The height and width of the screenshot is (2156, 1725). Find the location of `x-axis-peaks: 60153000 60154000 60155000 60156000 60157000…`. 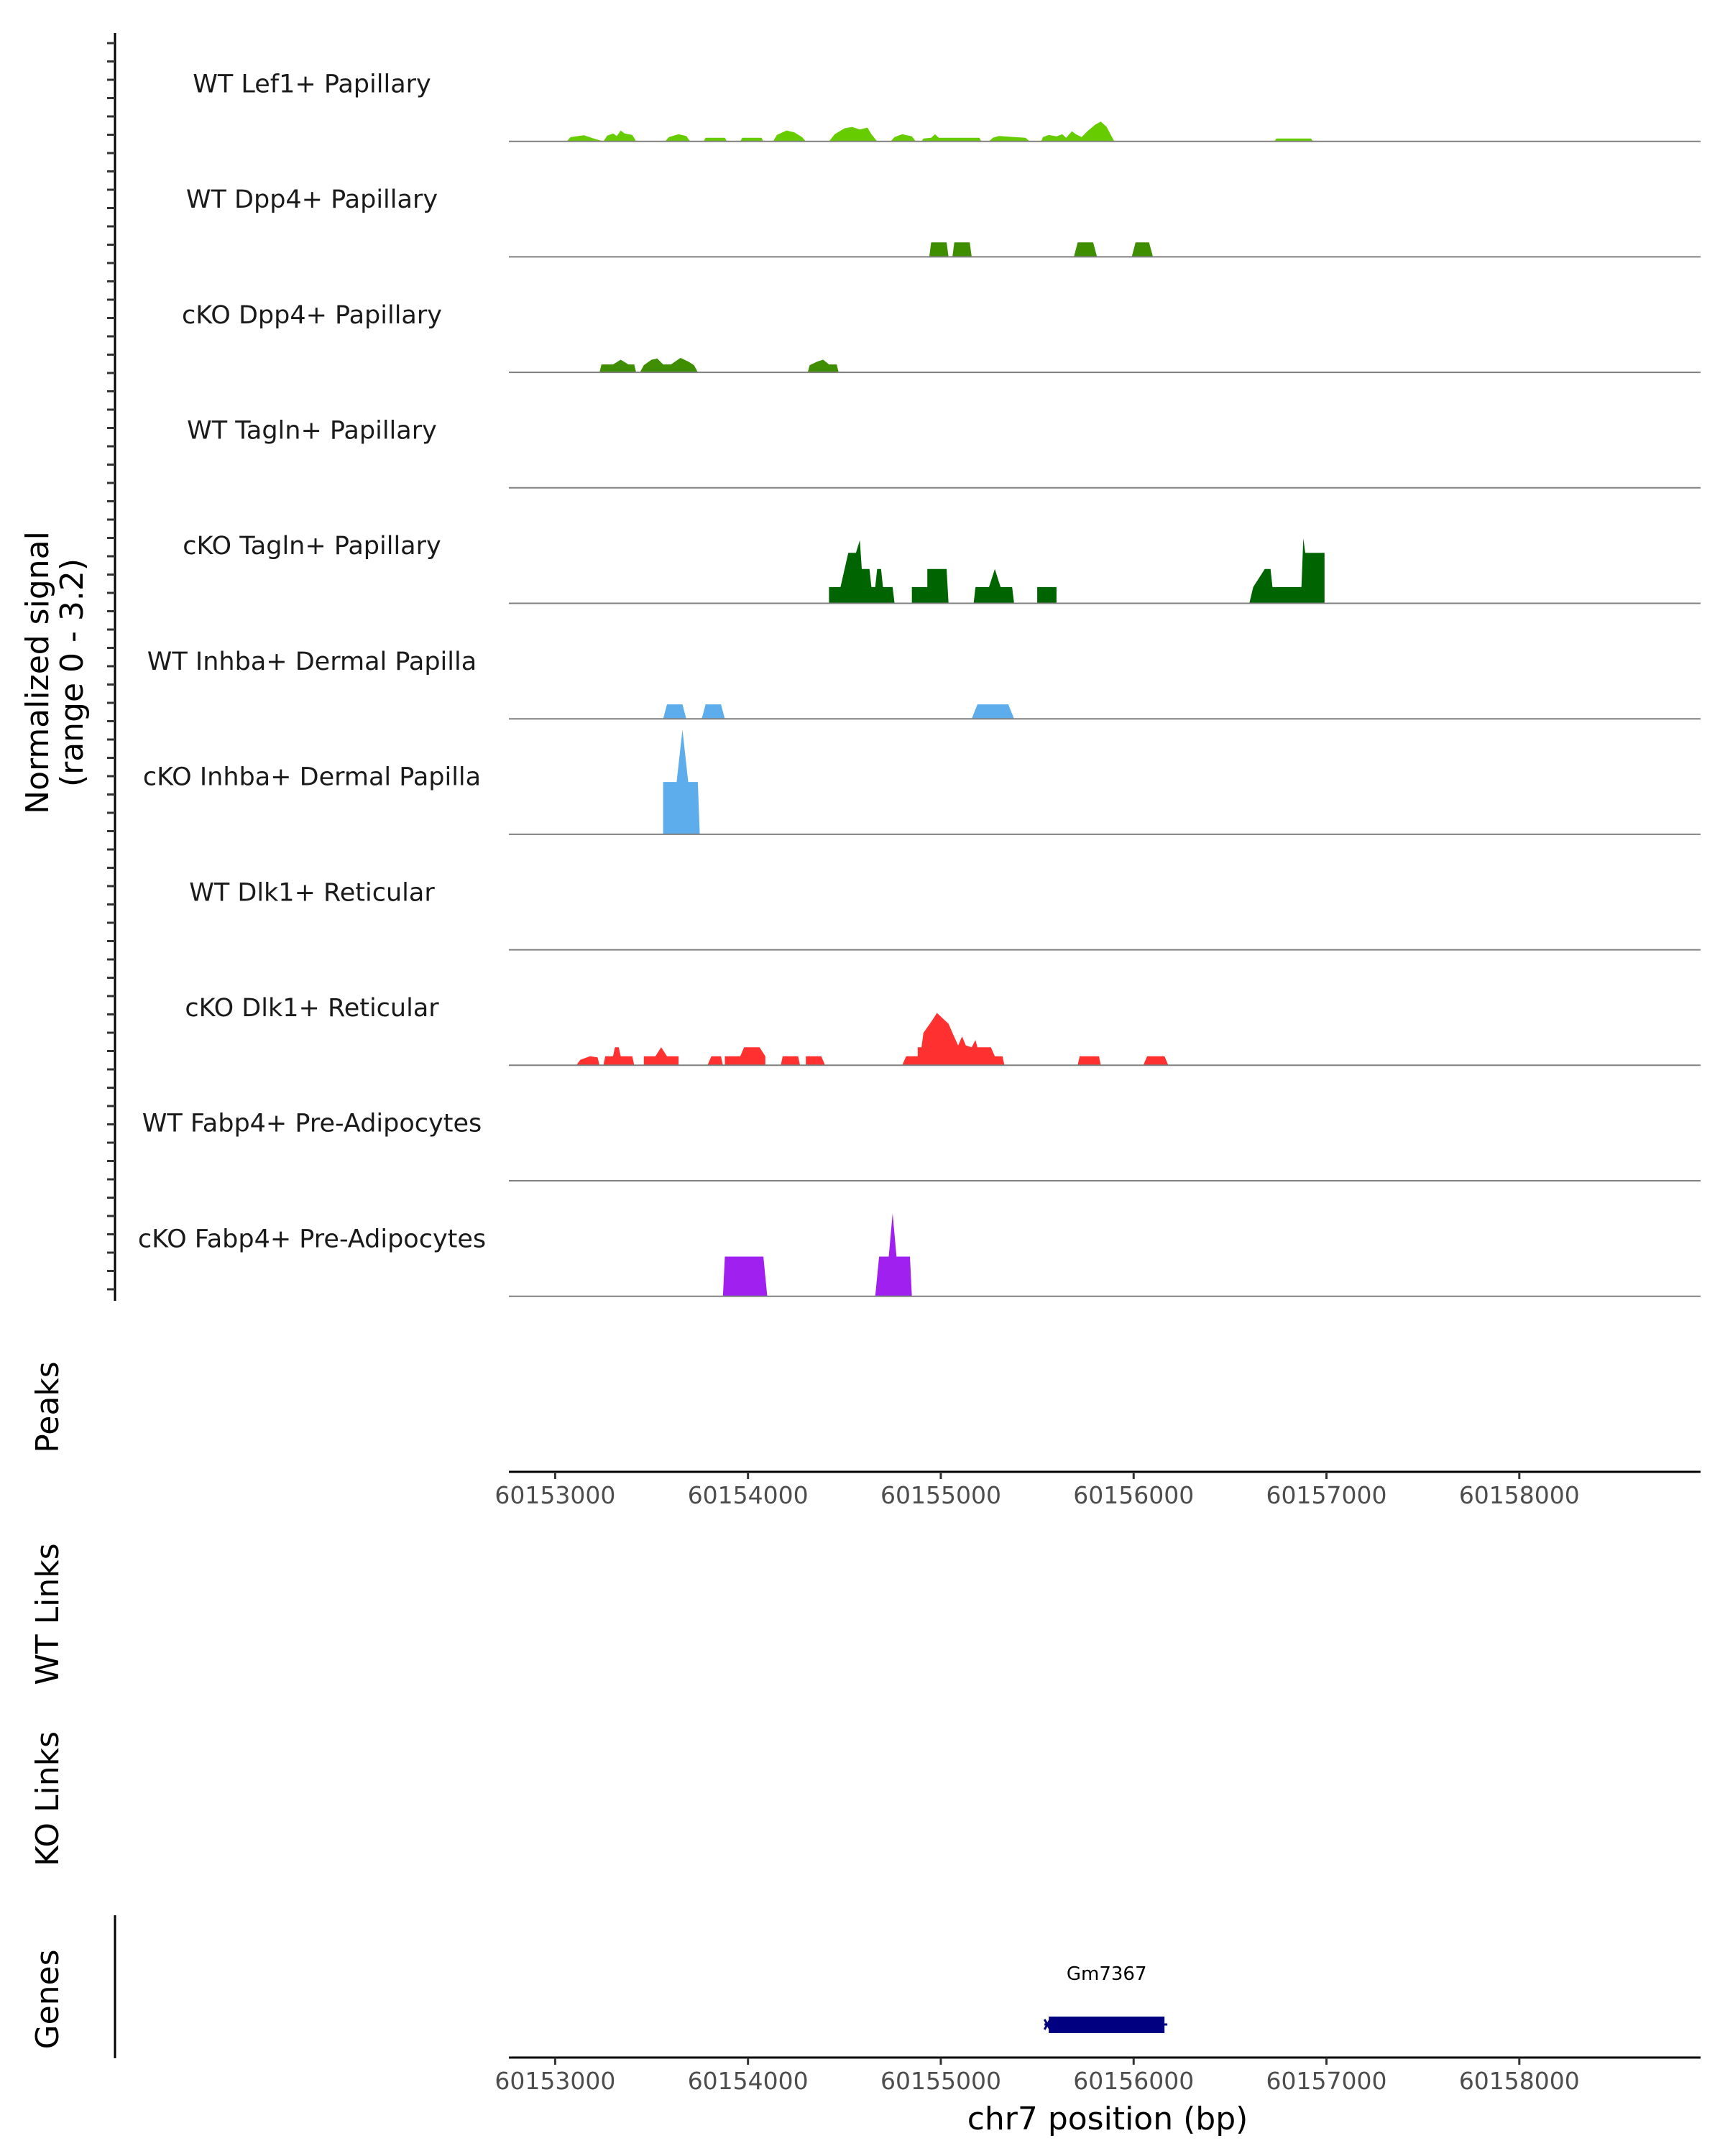

x-axis-peaks: 60153000 60154000 60155000 60156000 60157000… is located at coordinates (1097, 1490).